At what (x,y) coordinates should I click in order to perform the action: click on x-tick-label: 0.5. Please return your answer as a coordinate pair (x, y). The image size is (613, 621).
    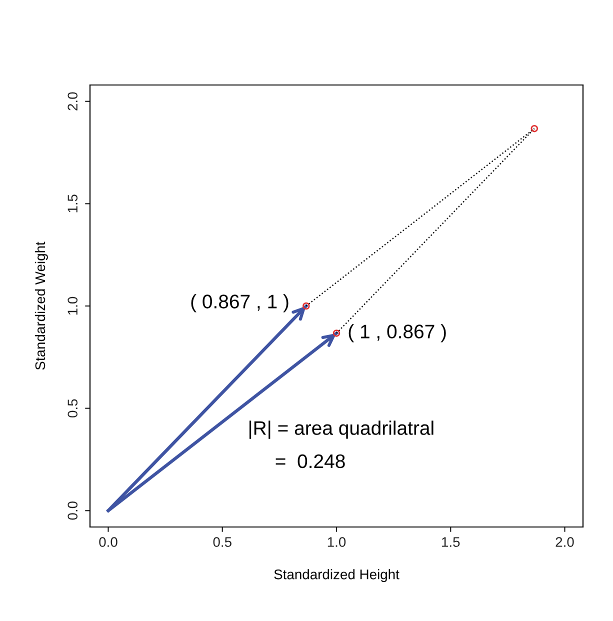
    Looking at the image, I should click on (222, 542).